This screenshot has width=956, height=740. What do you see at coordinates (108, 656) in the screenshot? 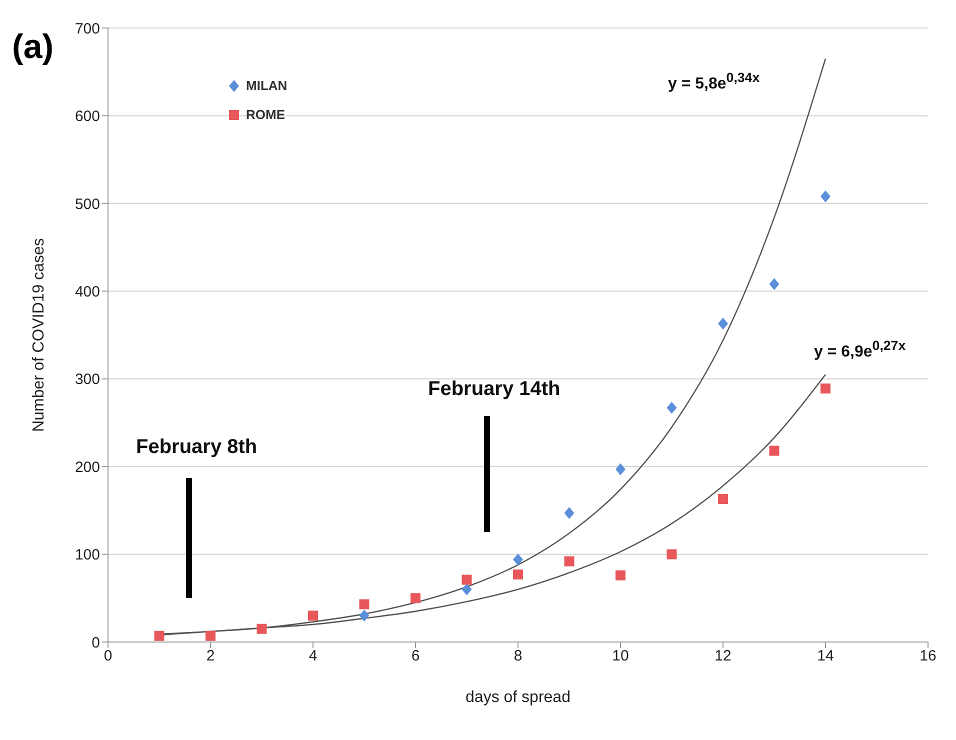
I see `x-tick-label: 0` at bounding box center [108, 656].